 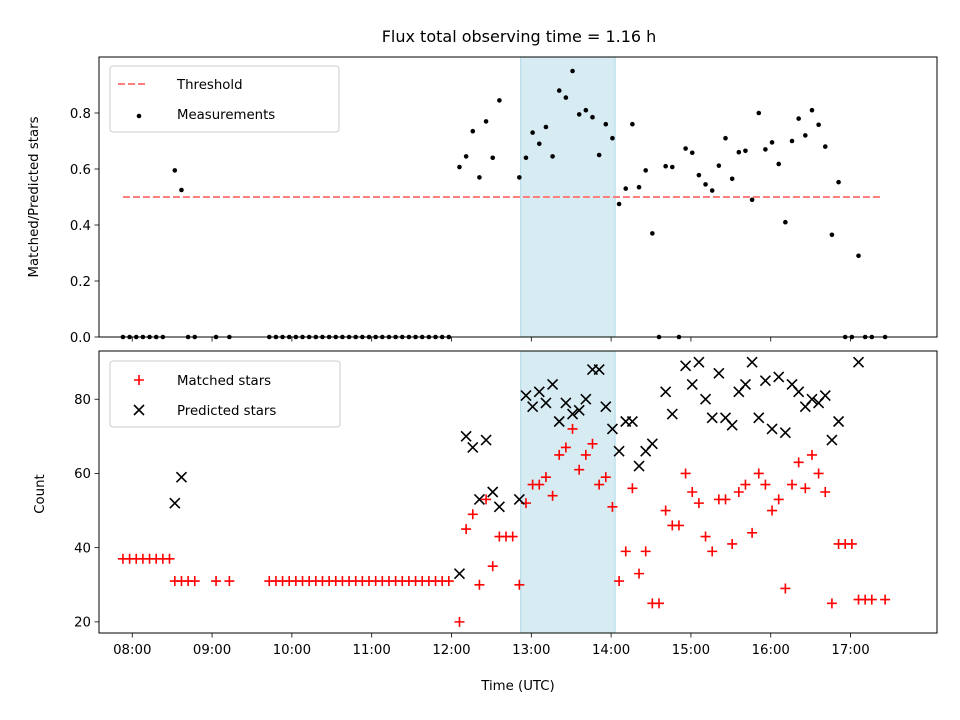 I want to click on x-axis-label: Time (UTC), so click(x=517, y=686).